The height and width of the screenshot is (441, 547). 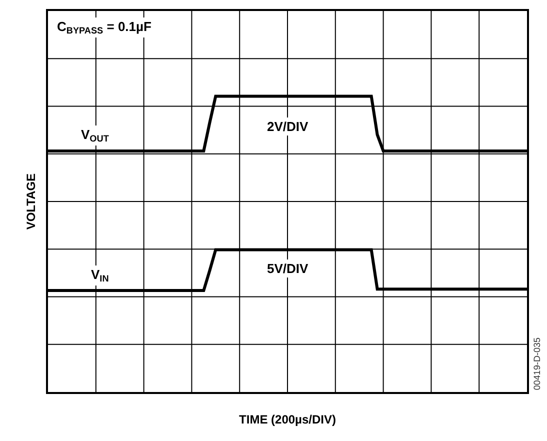 I want to click on text: 00419-D-035, so click(x=537, y=364).